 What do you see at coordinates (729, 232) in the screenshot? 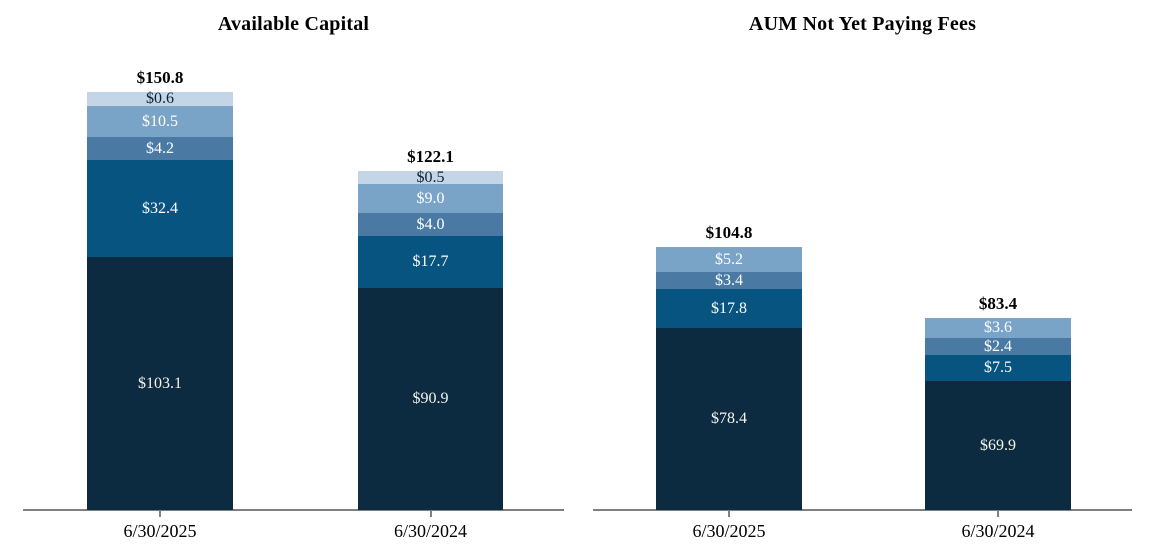
I see `bar-total-label: $104.8` at bounding box center [729, 232].